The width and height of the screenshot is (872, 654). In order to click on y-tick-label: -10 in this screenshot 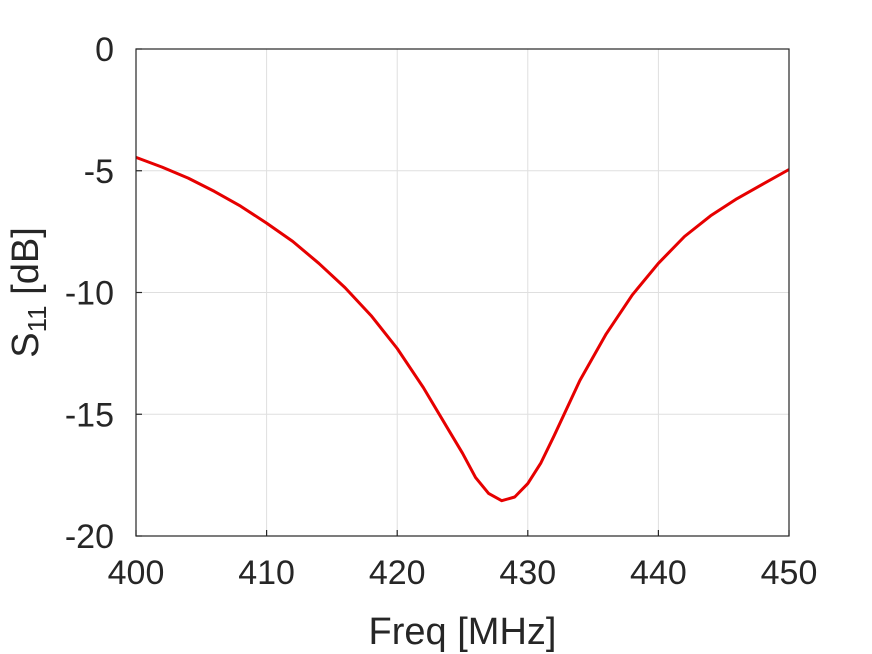, I will do `click(89, 294)`.